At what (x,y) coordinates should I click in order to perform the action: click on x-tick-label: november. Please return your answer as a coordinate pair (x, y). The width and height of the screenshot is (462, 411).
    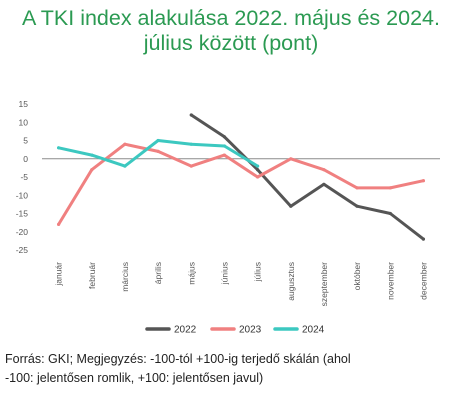
    Looking at the image, I should click on (390, 281).